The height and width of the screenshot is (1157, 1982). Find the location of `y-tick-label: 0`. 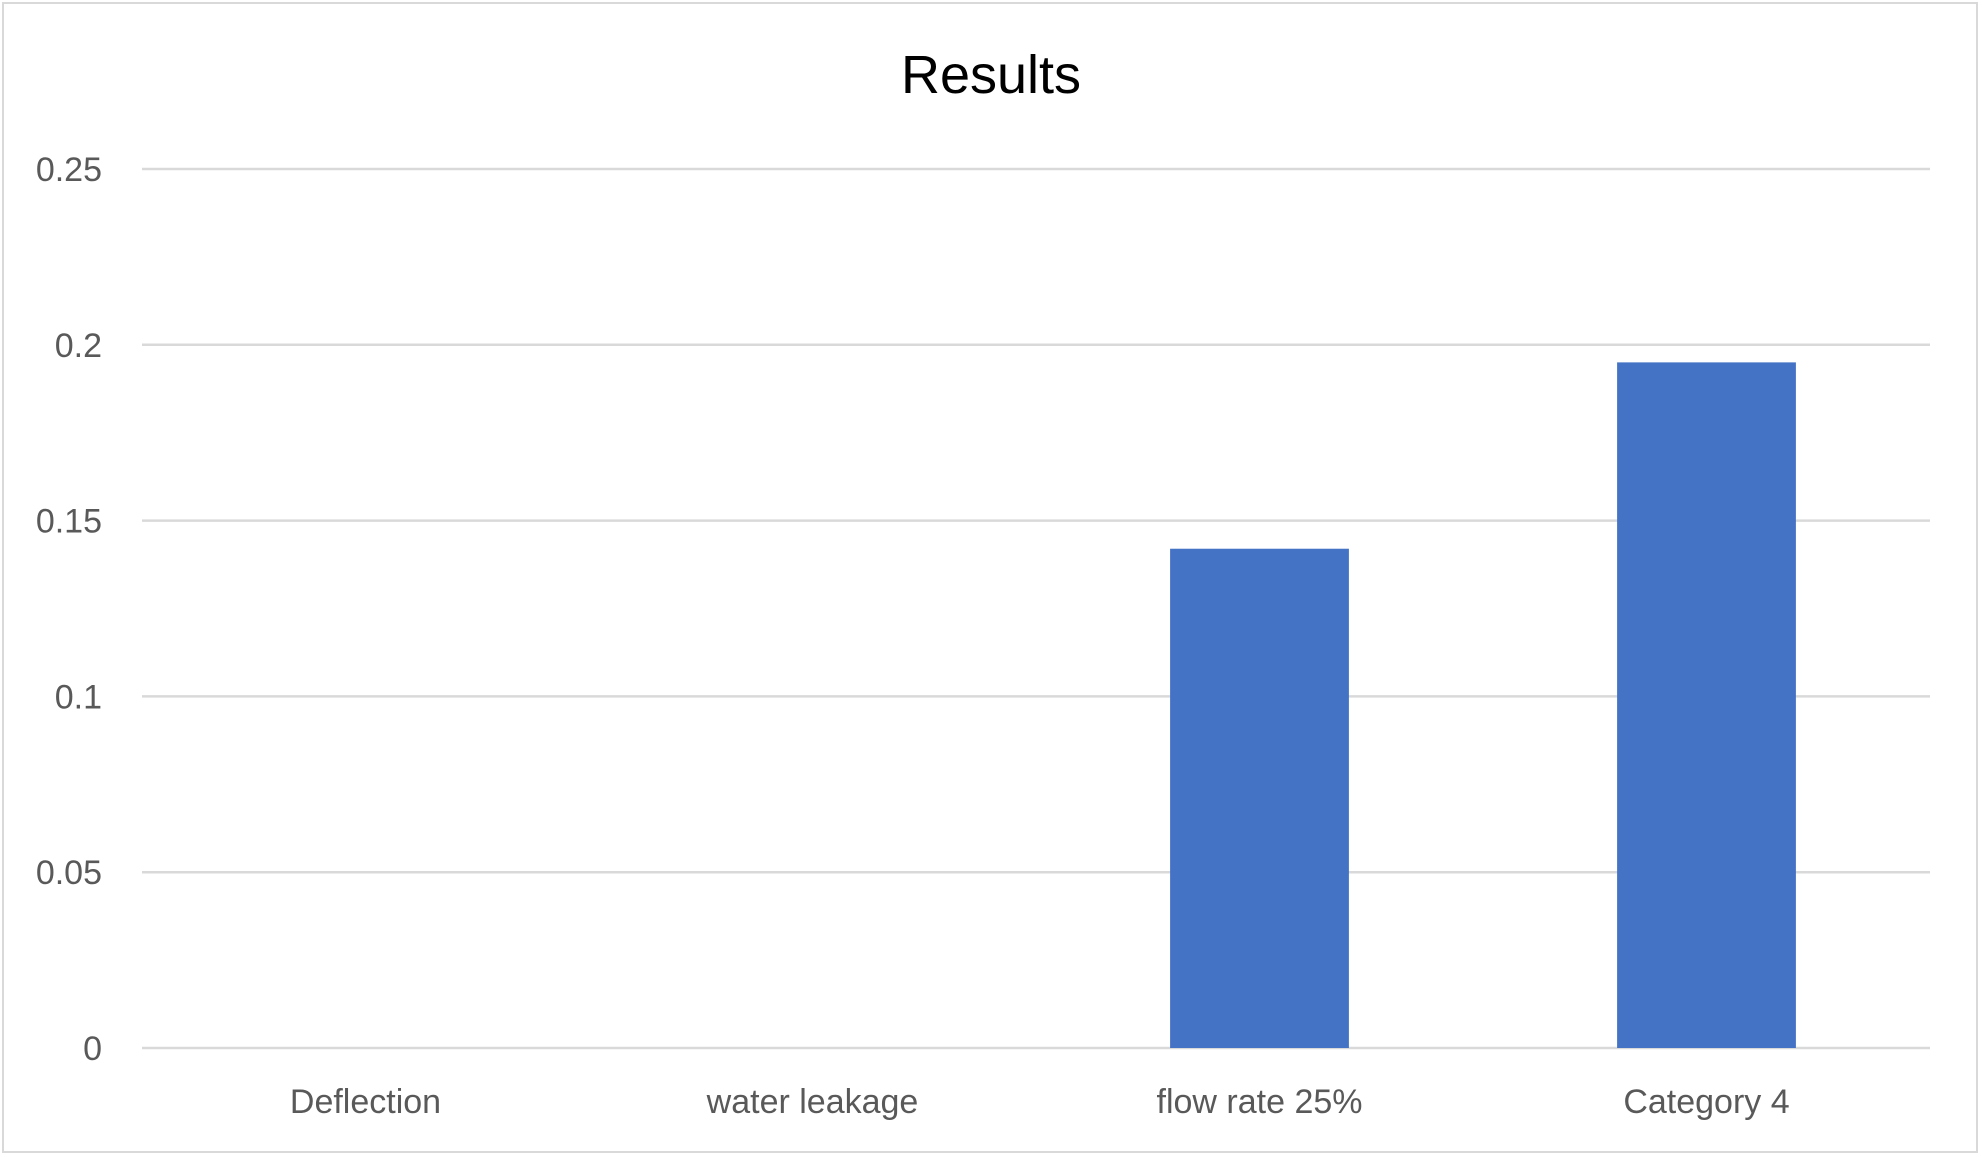

y-tick-label: 0 is located at coordinates (92, 1049).